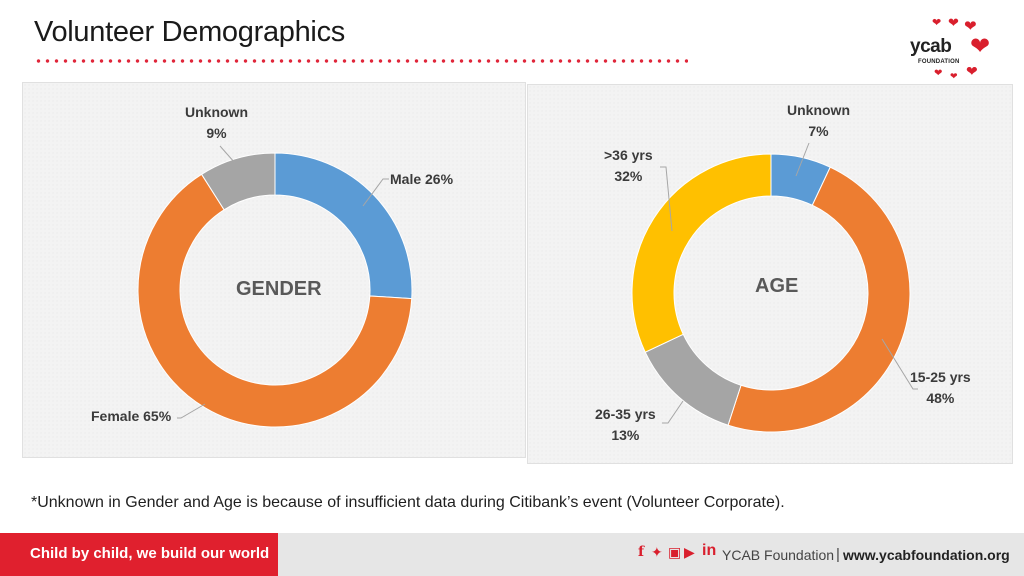 The height and width of the screenshot is (576, 1024). Describe the element at coordinates (709, 550) in the screenshot. I see `linkedin-icon: in` at that location.